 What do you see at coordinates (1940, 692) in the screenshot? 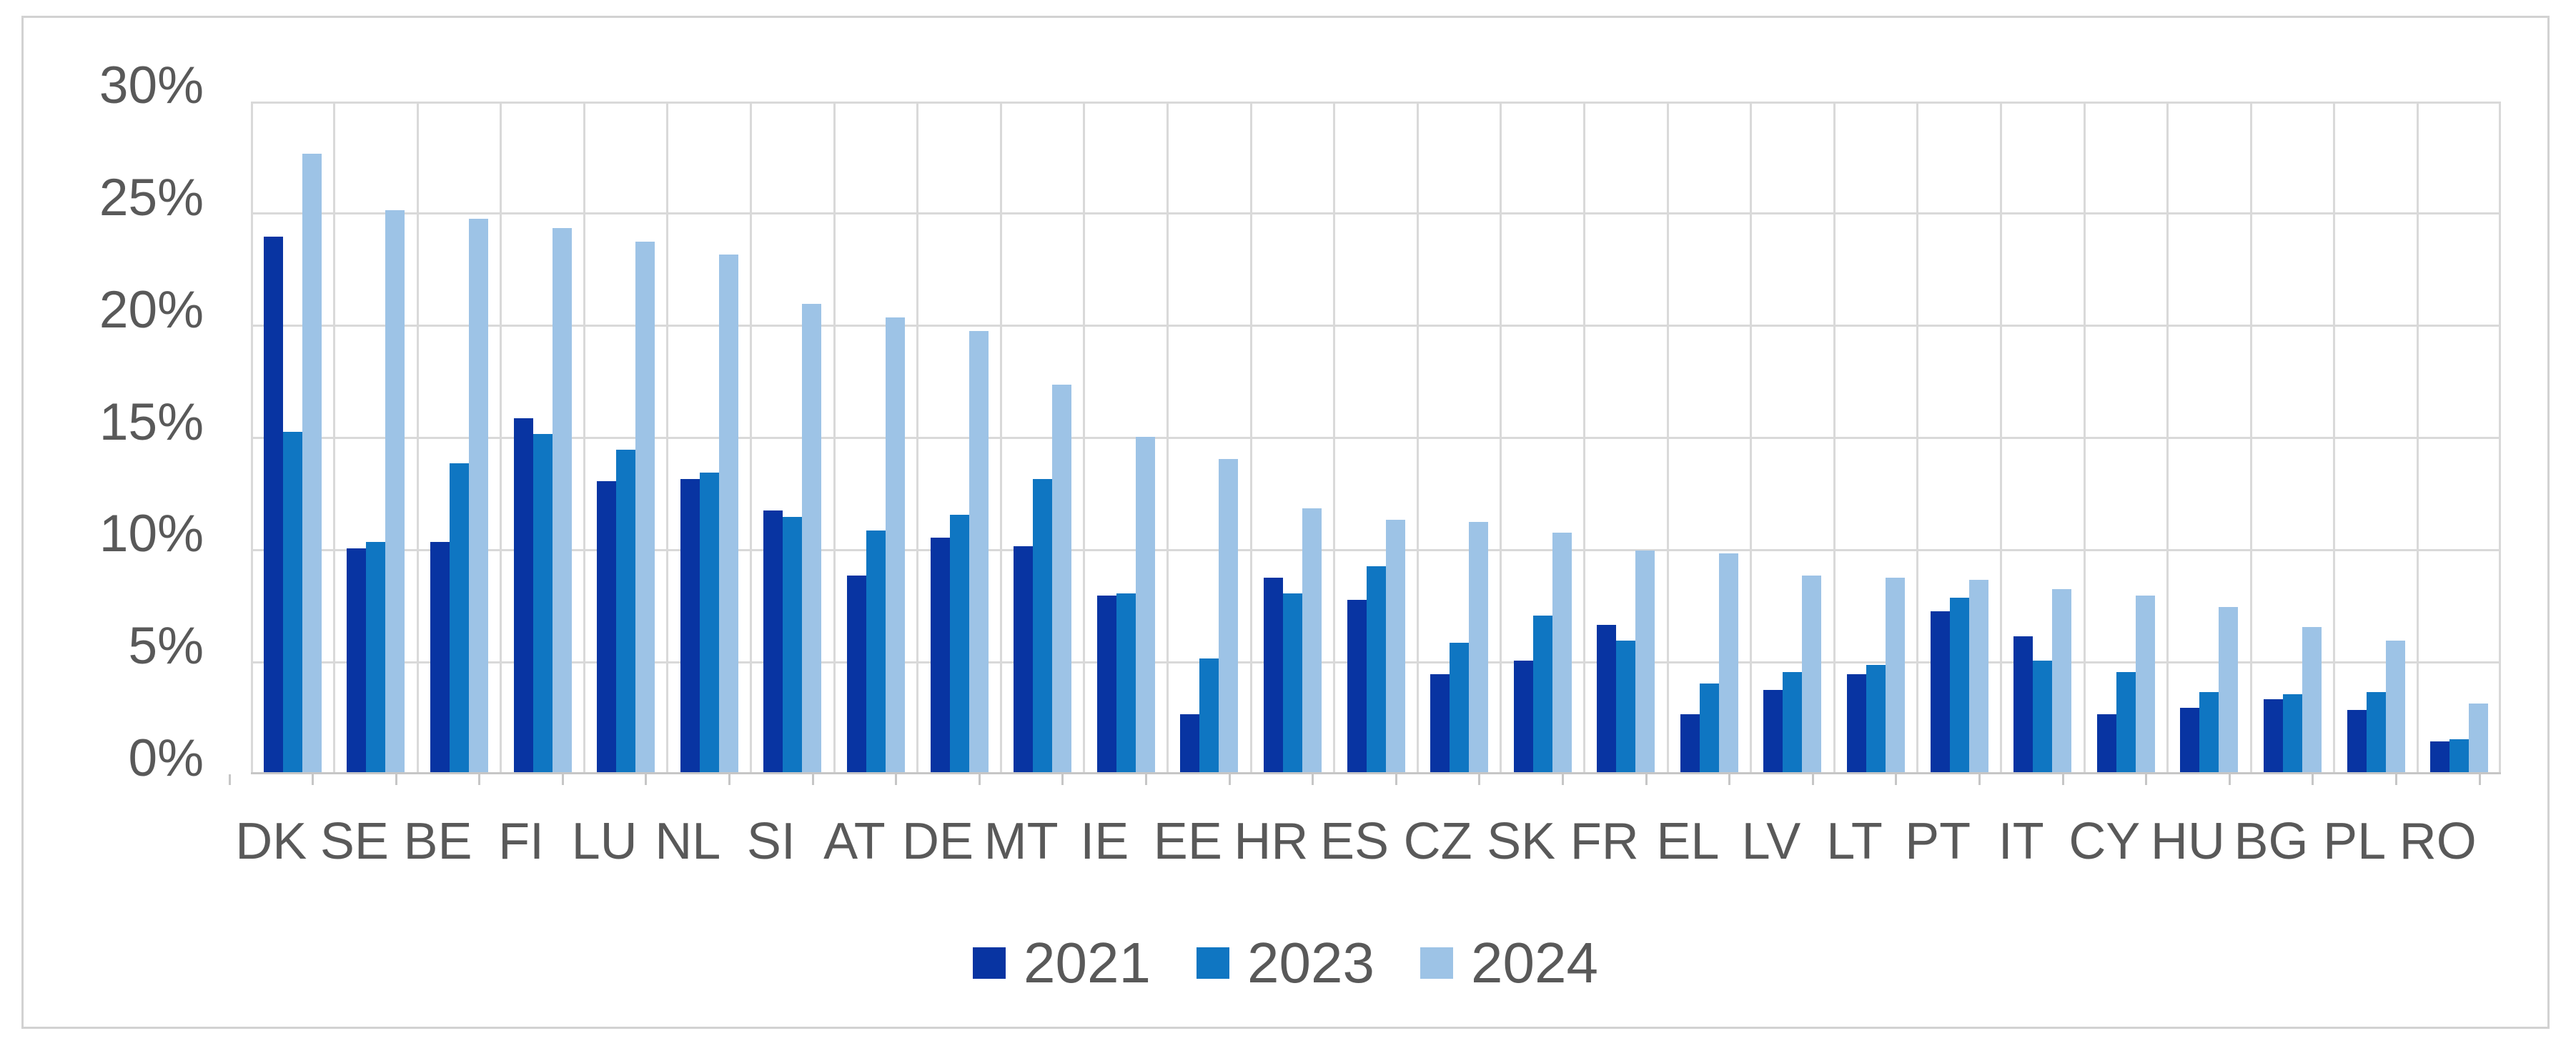
I see `bar-2021-pt` at bounding box center [1940, 692].